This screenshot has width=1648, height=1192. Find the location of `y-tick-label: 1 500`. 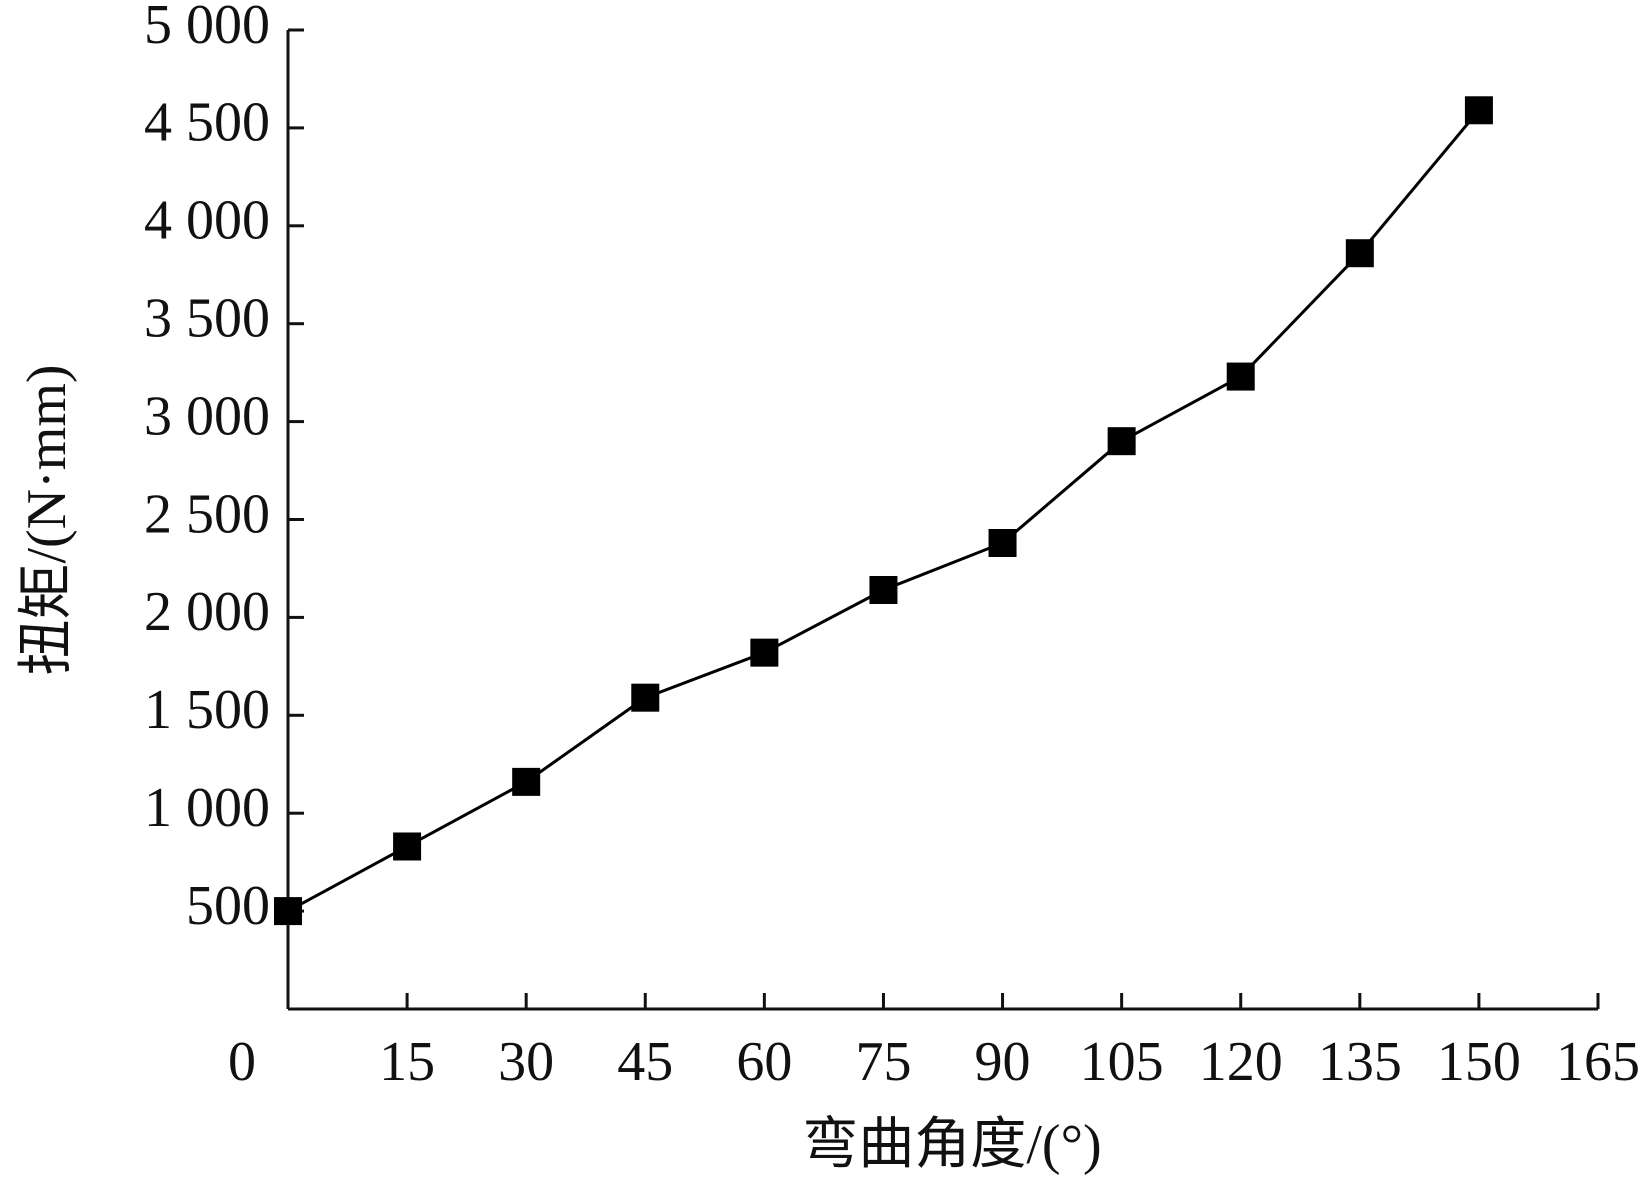

y-tick-label: 1 500 is located at coordinates (207, 710).